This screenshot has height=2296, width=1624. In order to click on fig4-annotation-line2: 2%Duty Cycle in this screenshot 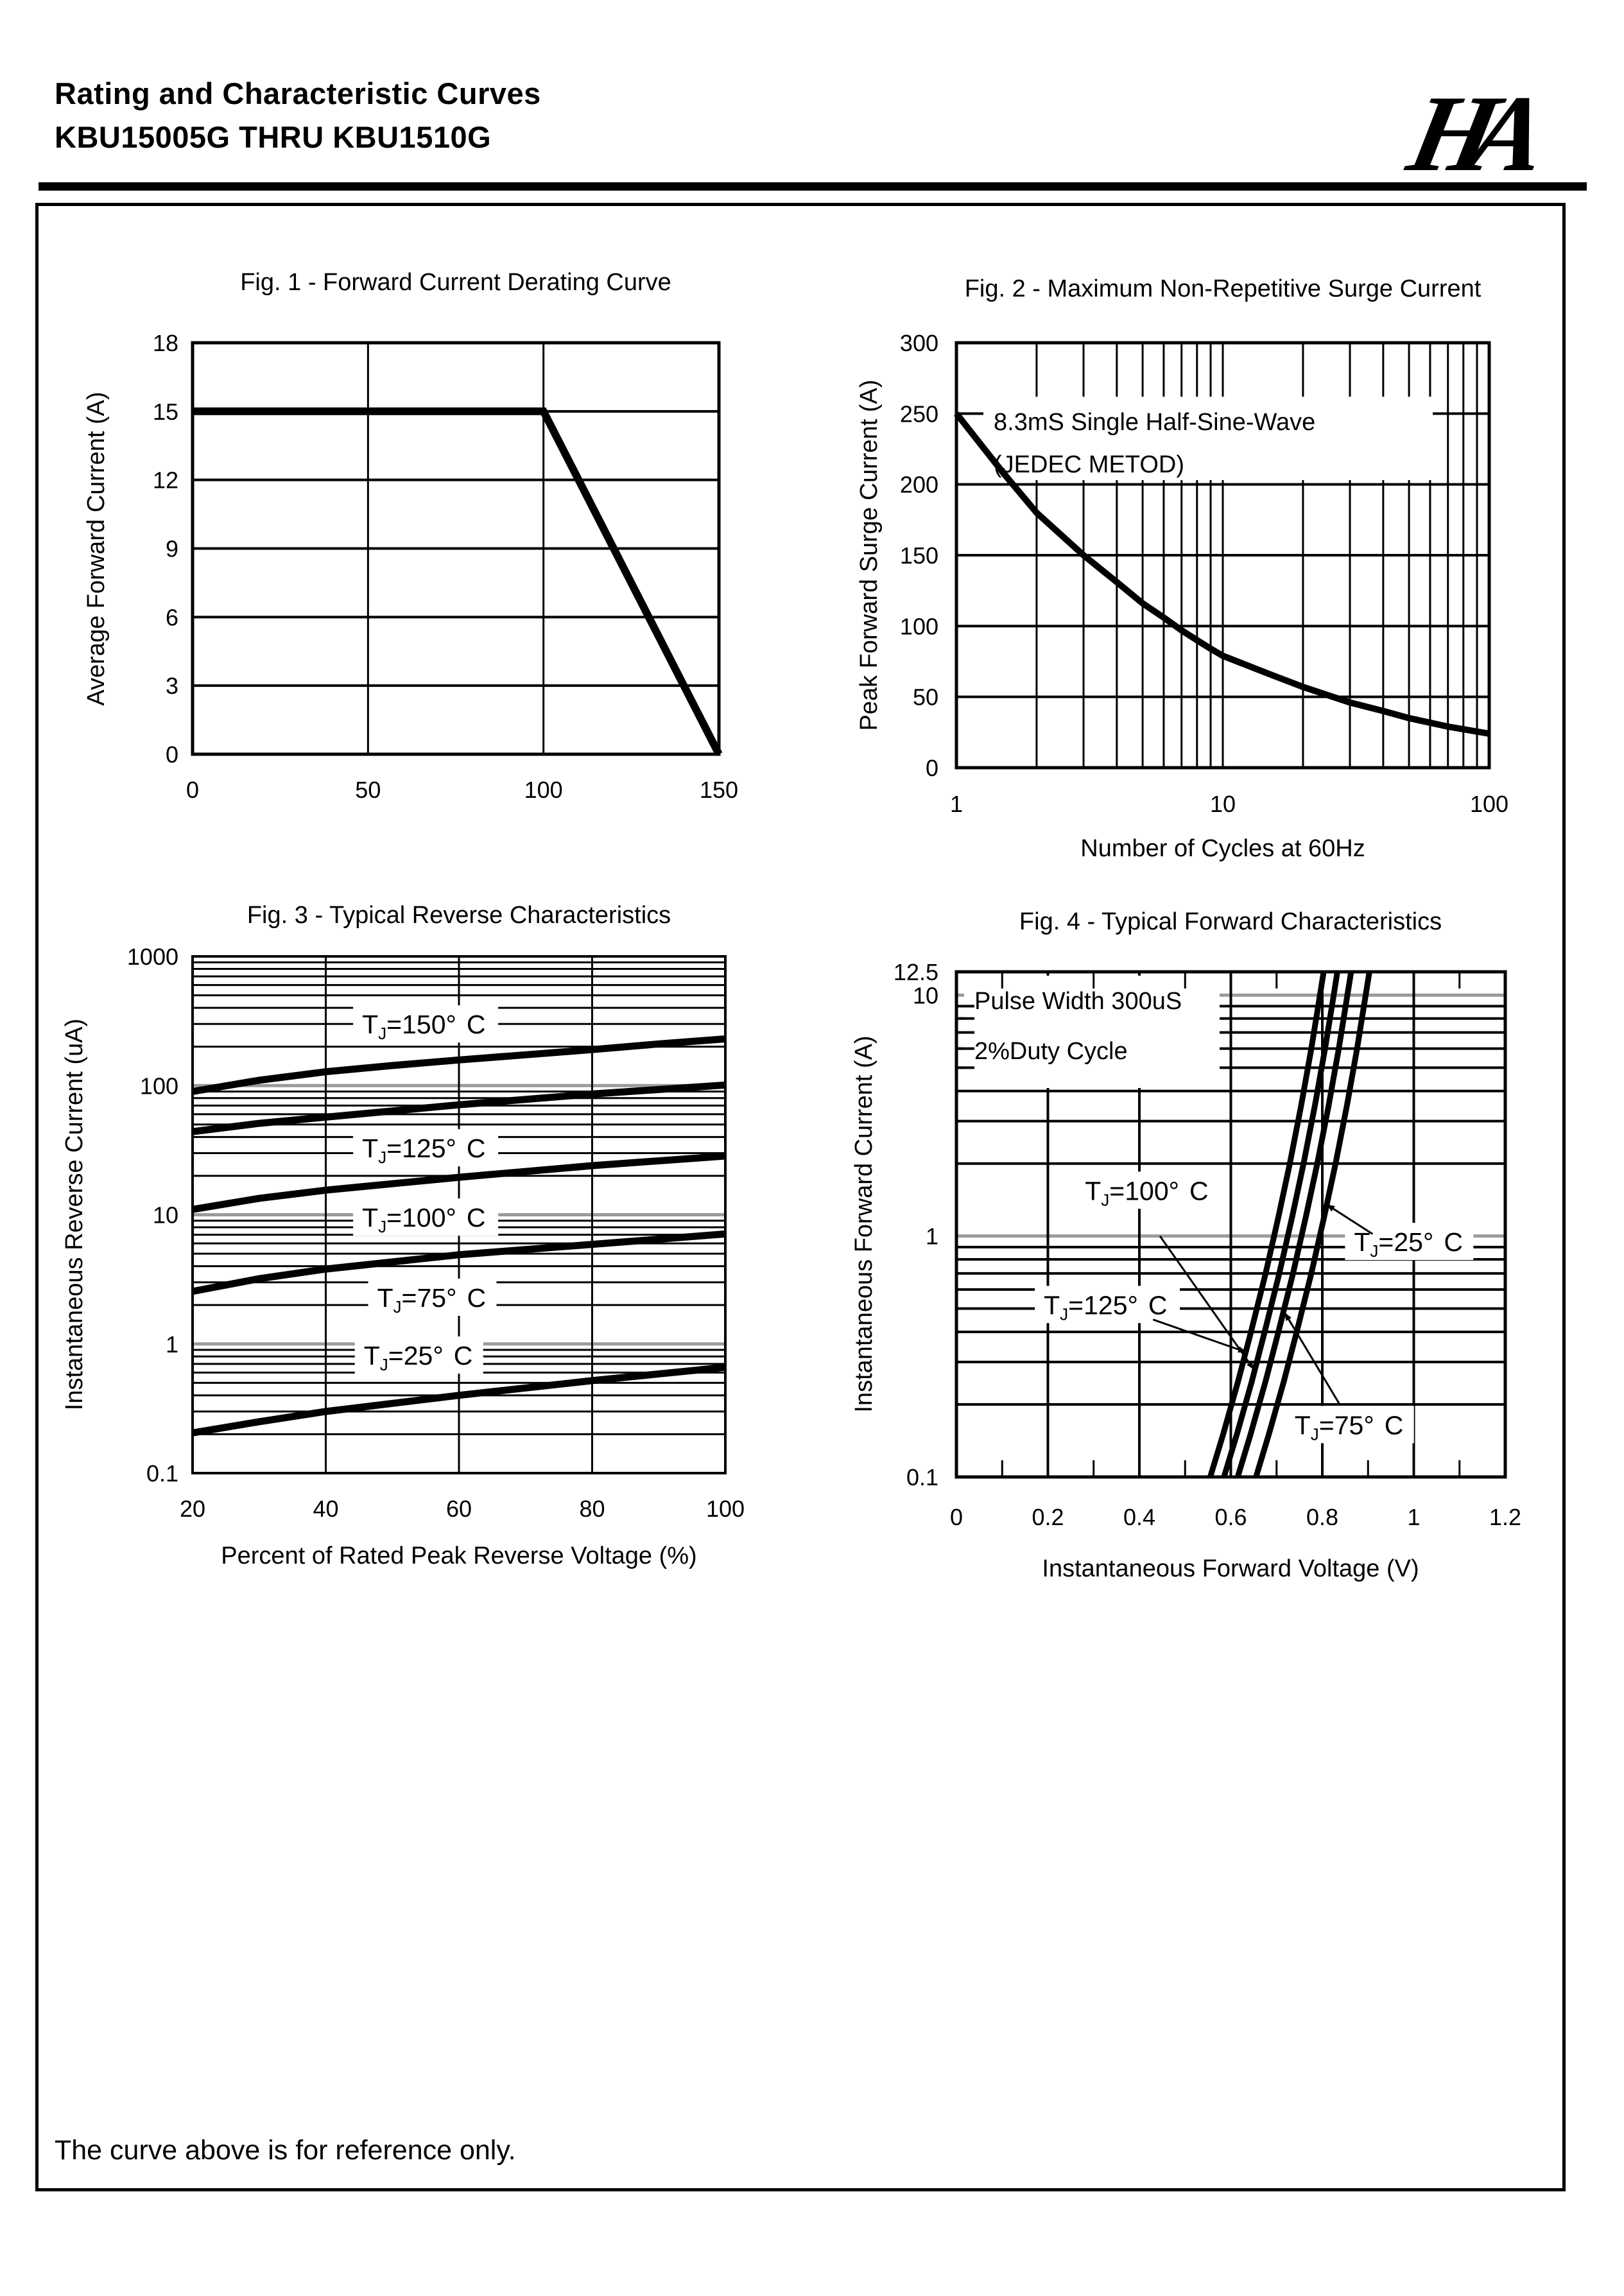, I will do `click(1051, 1051)`.